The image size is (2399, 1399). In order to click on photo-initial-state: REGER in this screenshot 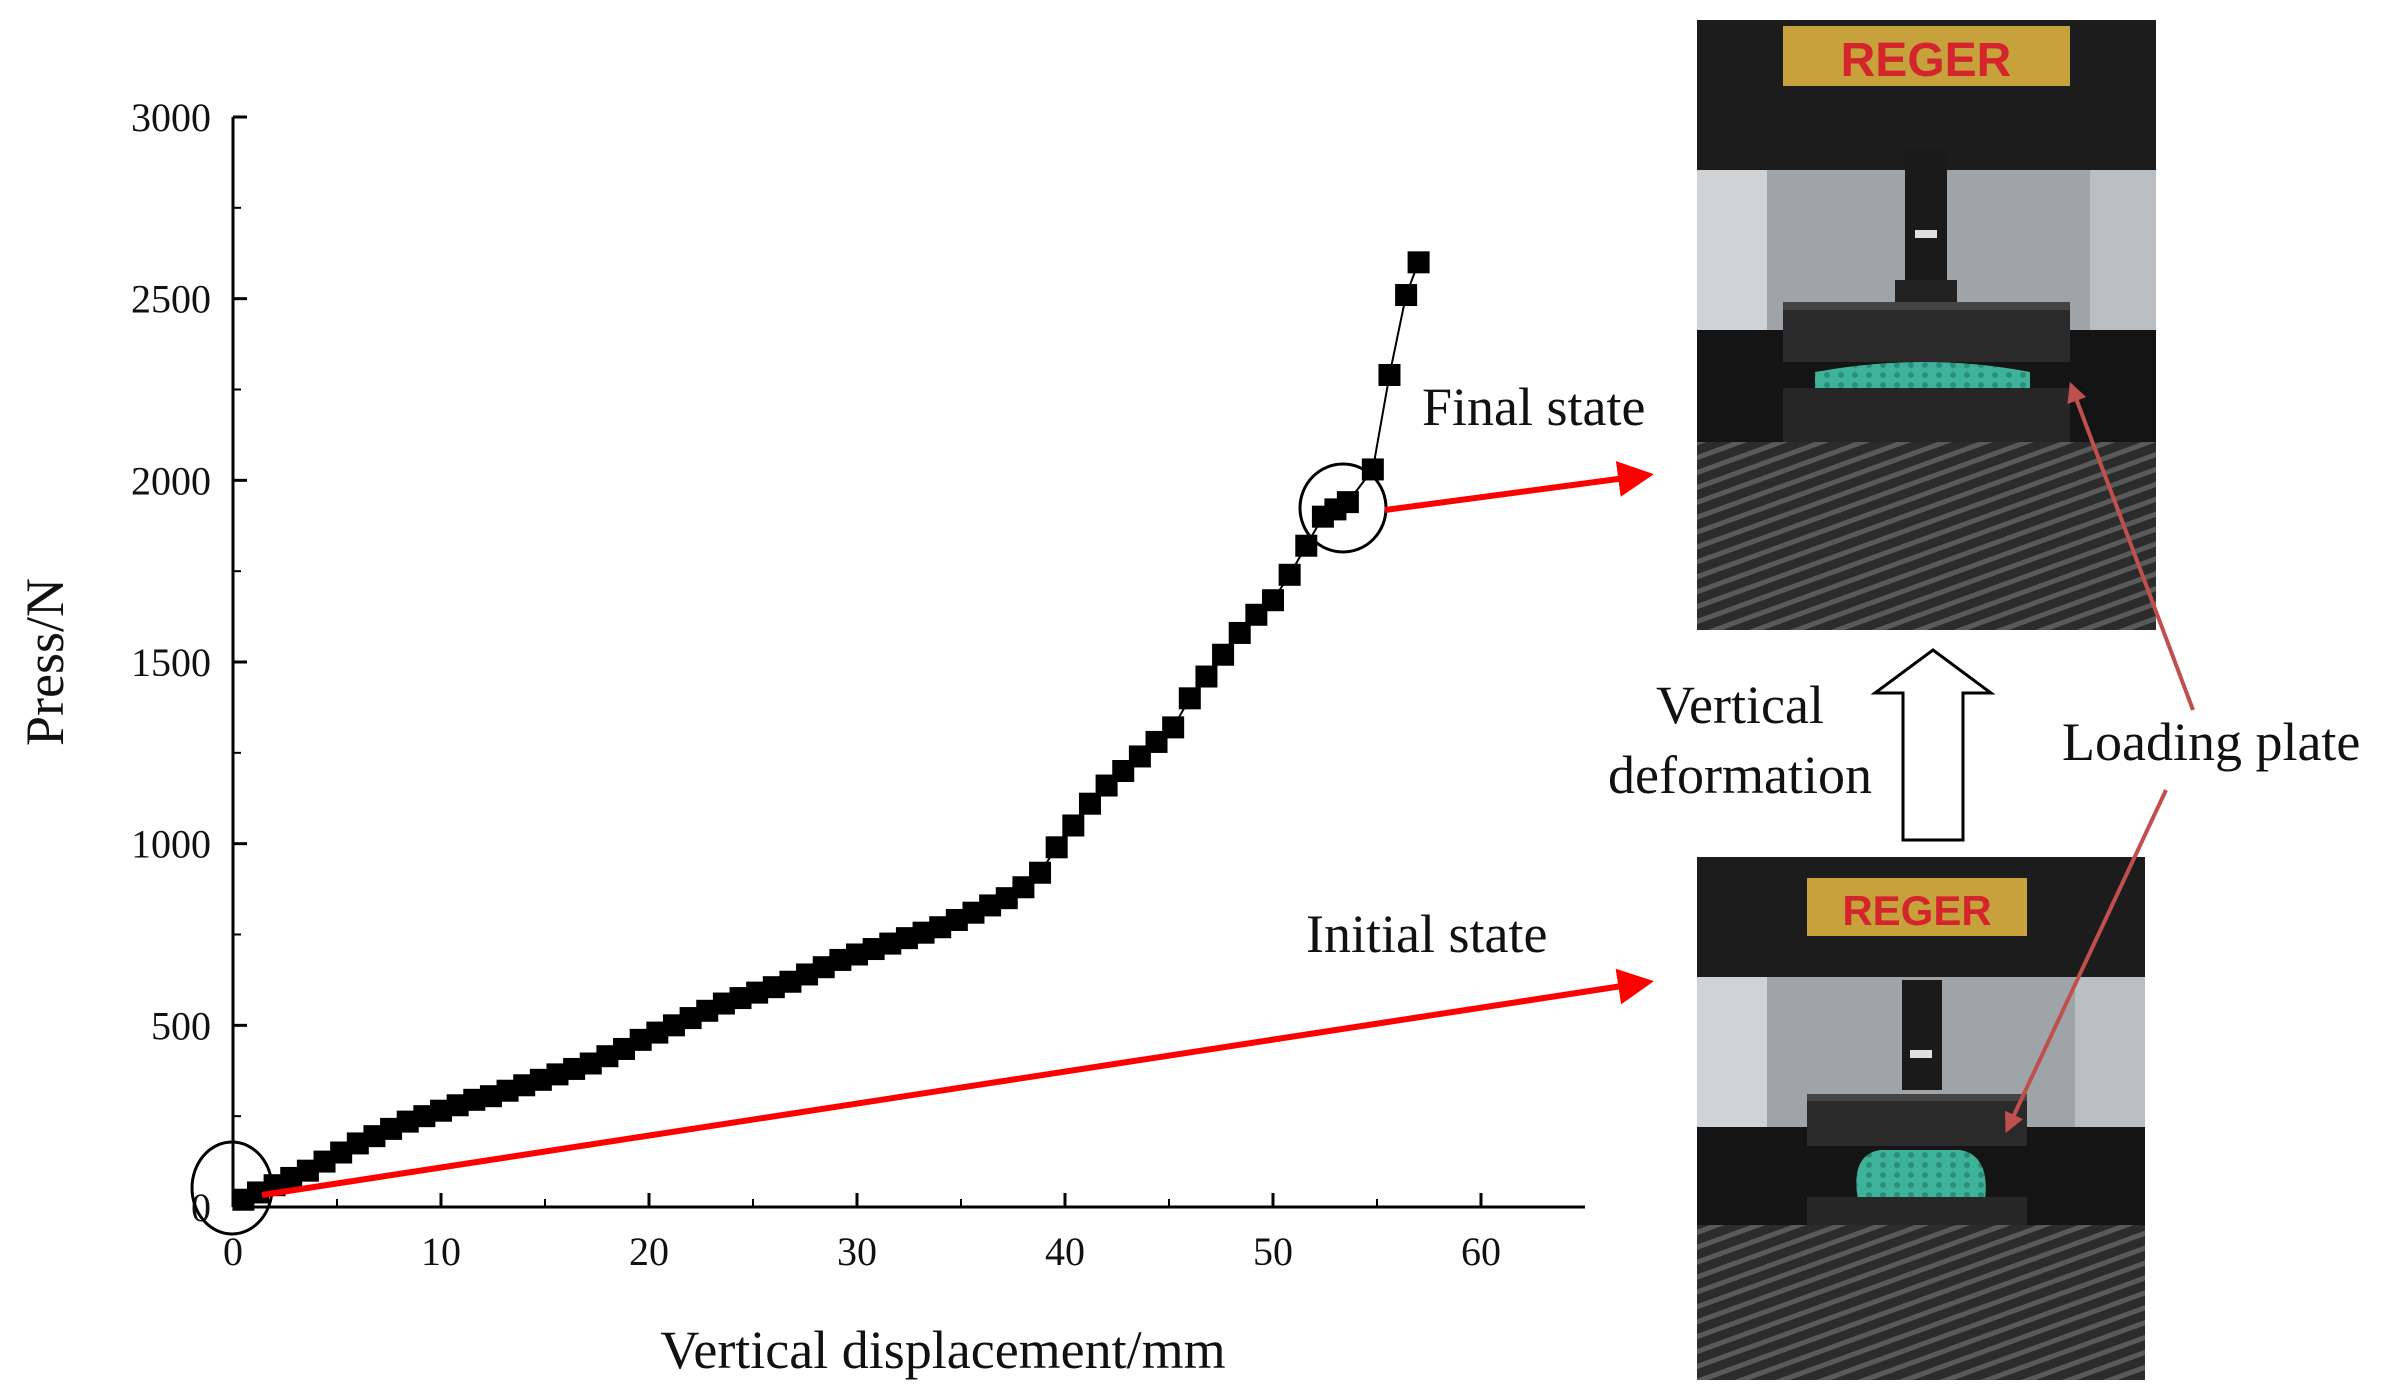, I will do `click(1921, 1118)`.